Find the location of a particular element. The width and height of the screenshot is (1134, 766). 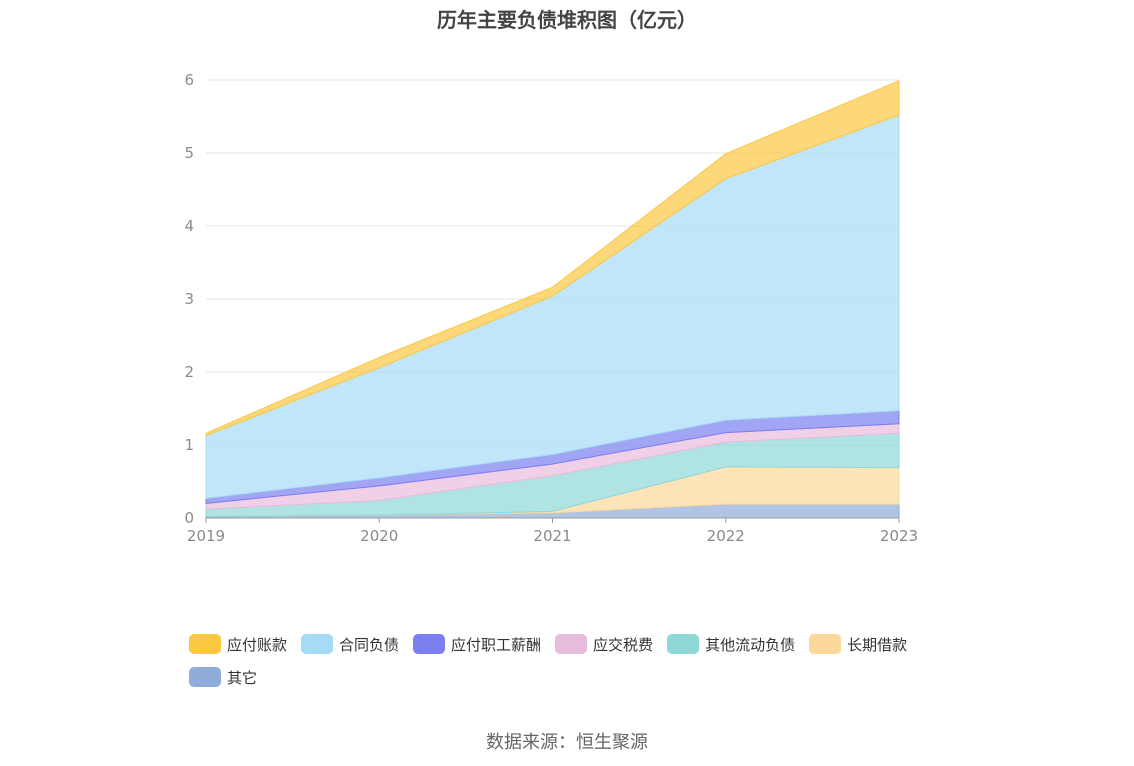

y-tick-label: 4 is located at coordinates (189, 226).